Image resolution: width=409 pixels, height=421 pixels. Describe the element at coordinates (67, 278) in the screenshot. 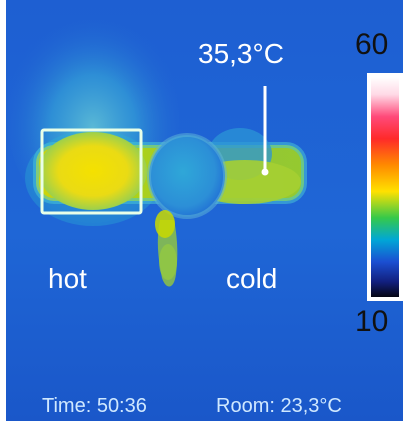

I see `hot-label: hot` at that location.